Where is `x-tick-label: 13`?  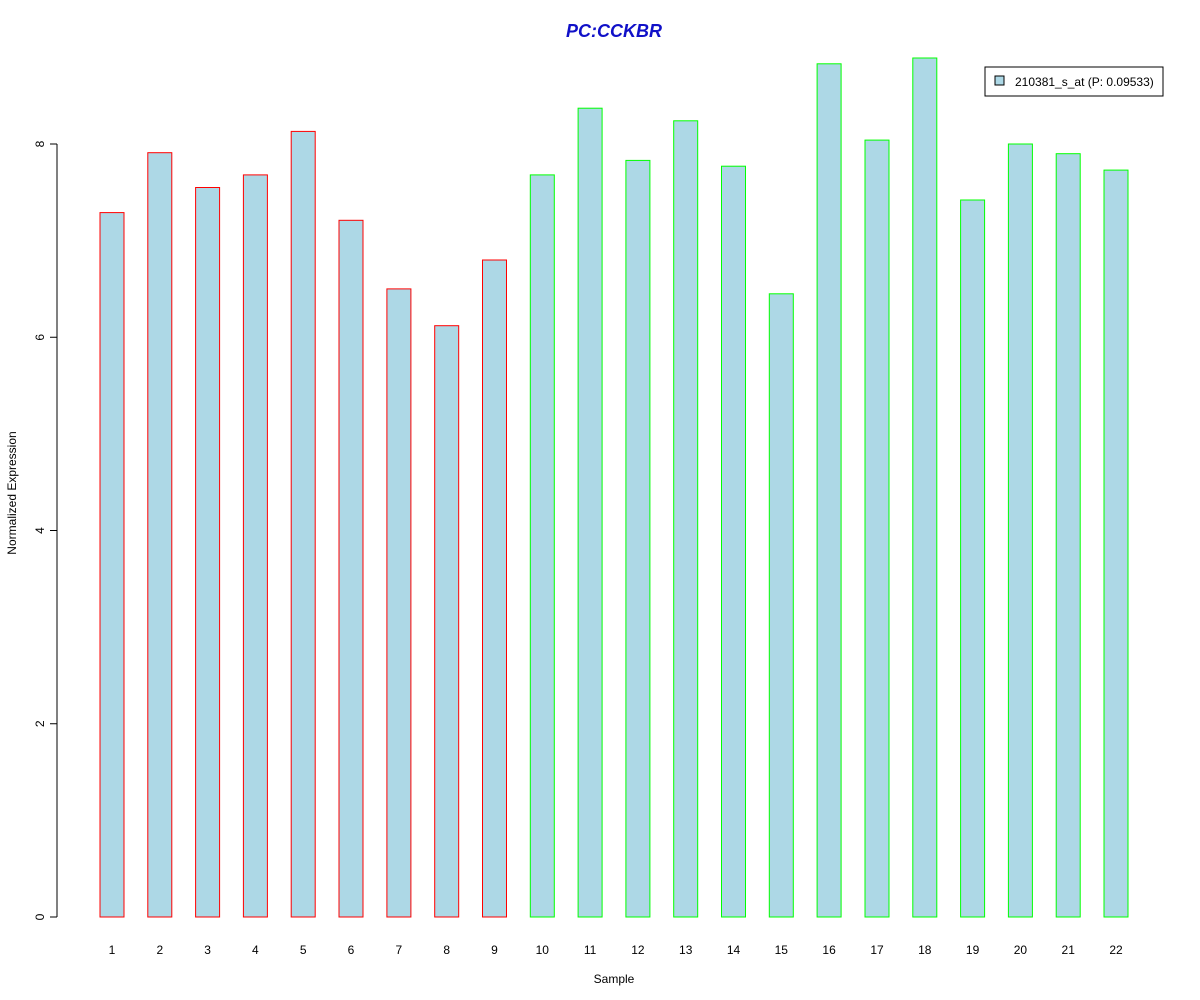 x-tick-label: 13 is located at coordinates (686, 950).